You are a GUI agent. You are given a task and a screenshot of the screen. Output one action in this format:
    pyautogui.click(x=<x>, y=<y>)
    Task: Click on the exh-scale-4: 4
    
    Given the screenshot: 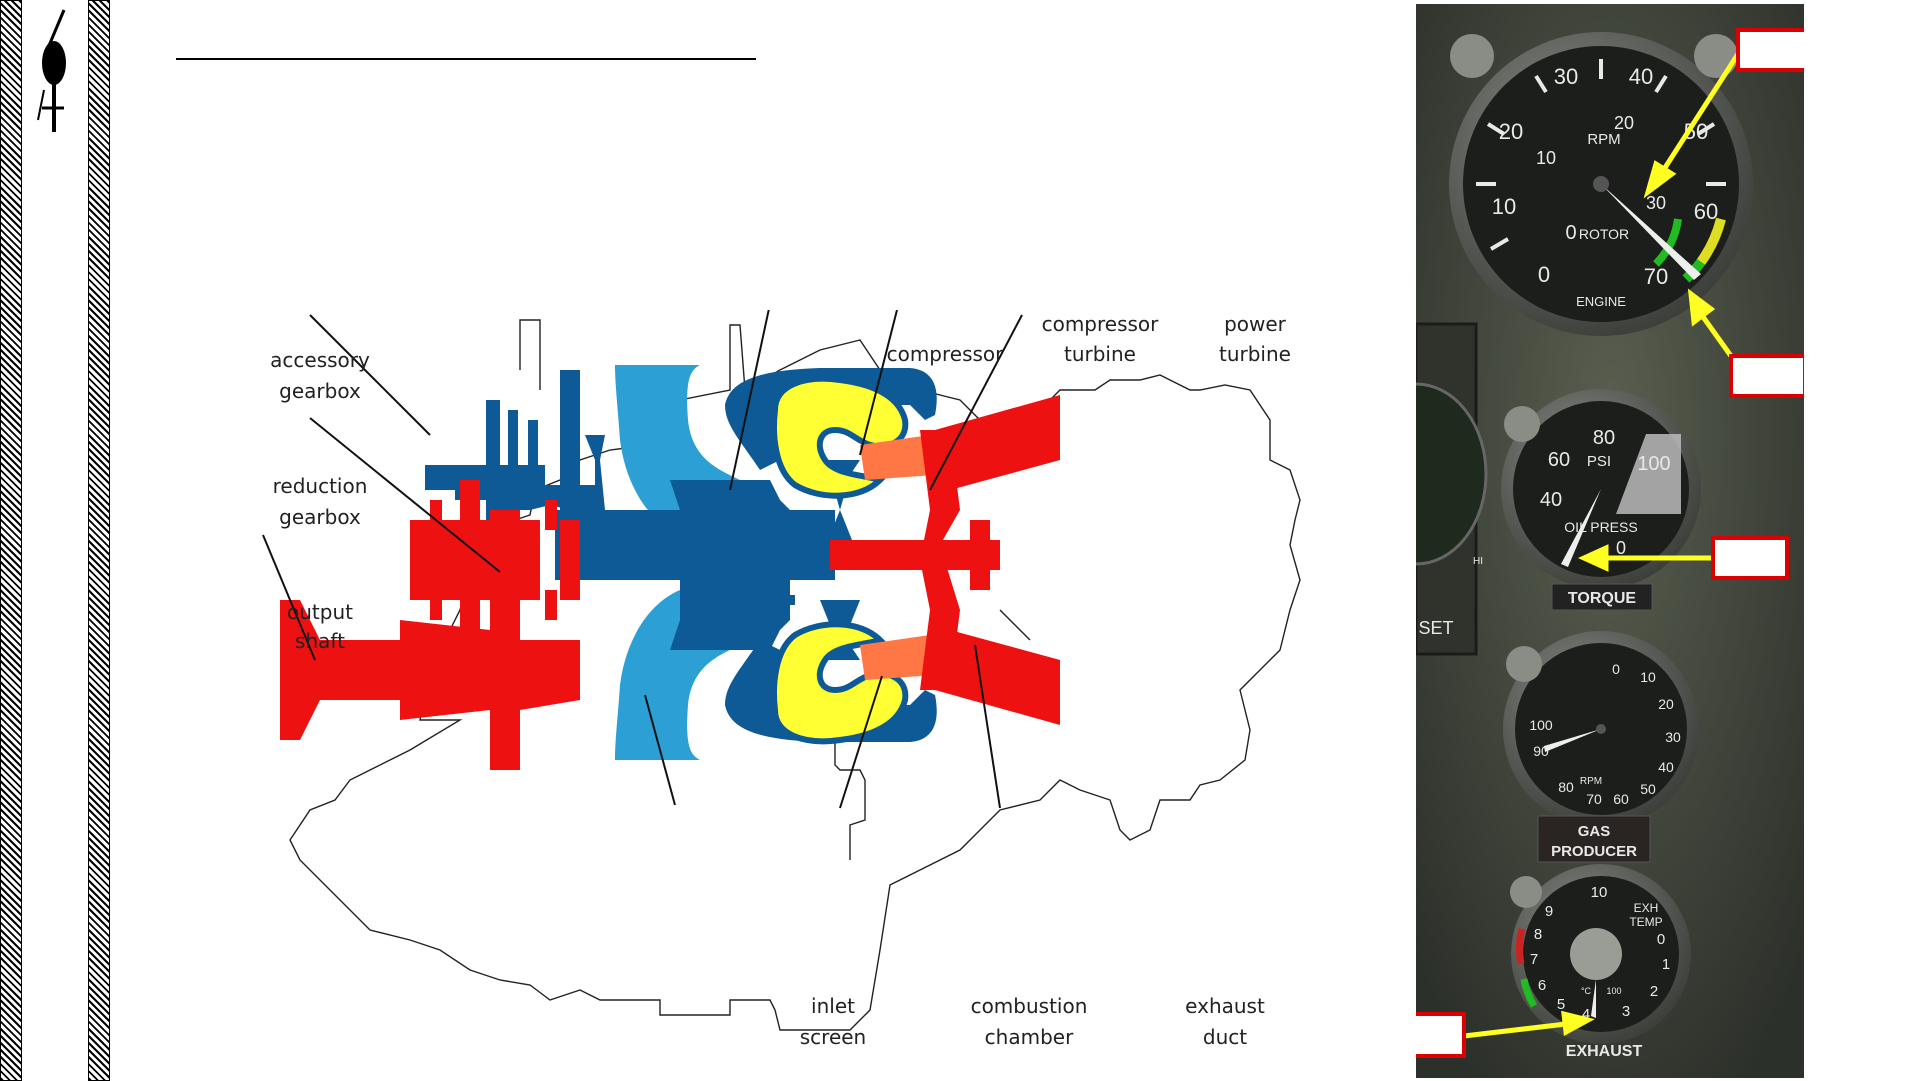 What is the action you would take?
    pyautogui.click(x=1586, y=1014)
    